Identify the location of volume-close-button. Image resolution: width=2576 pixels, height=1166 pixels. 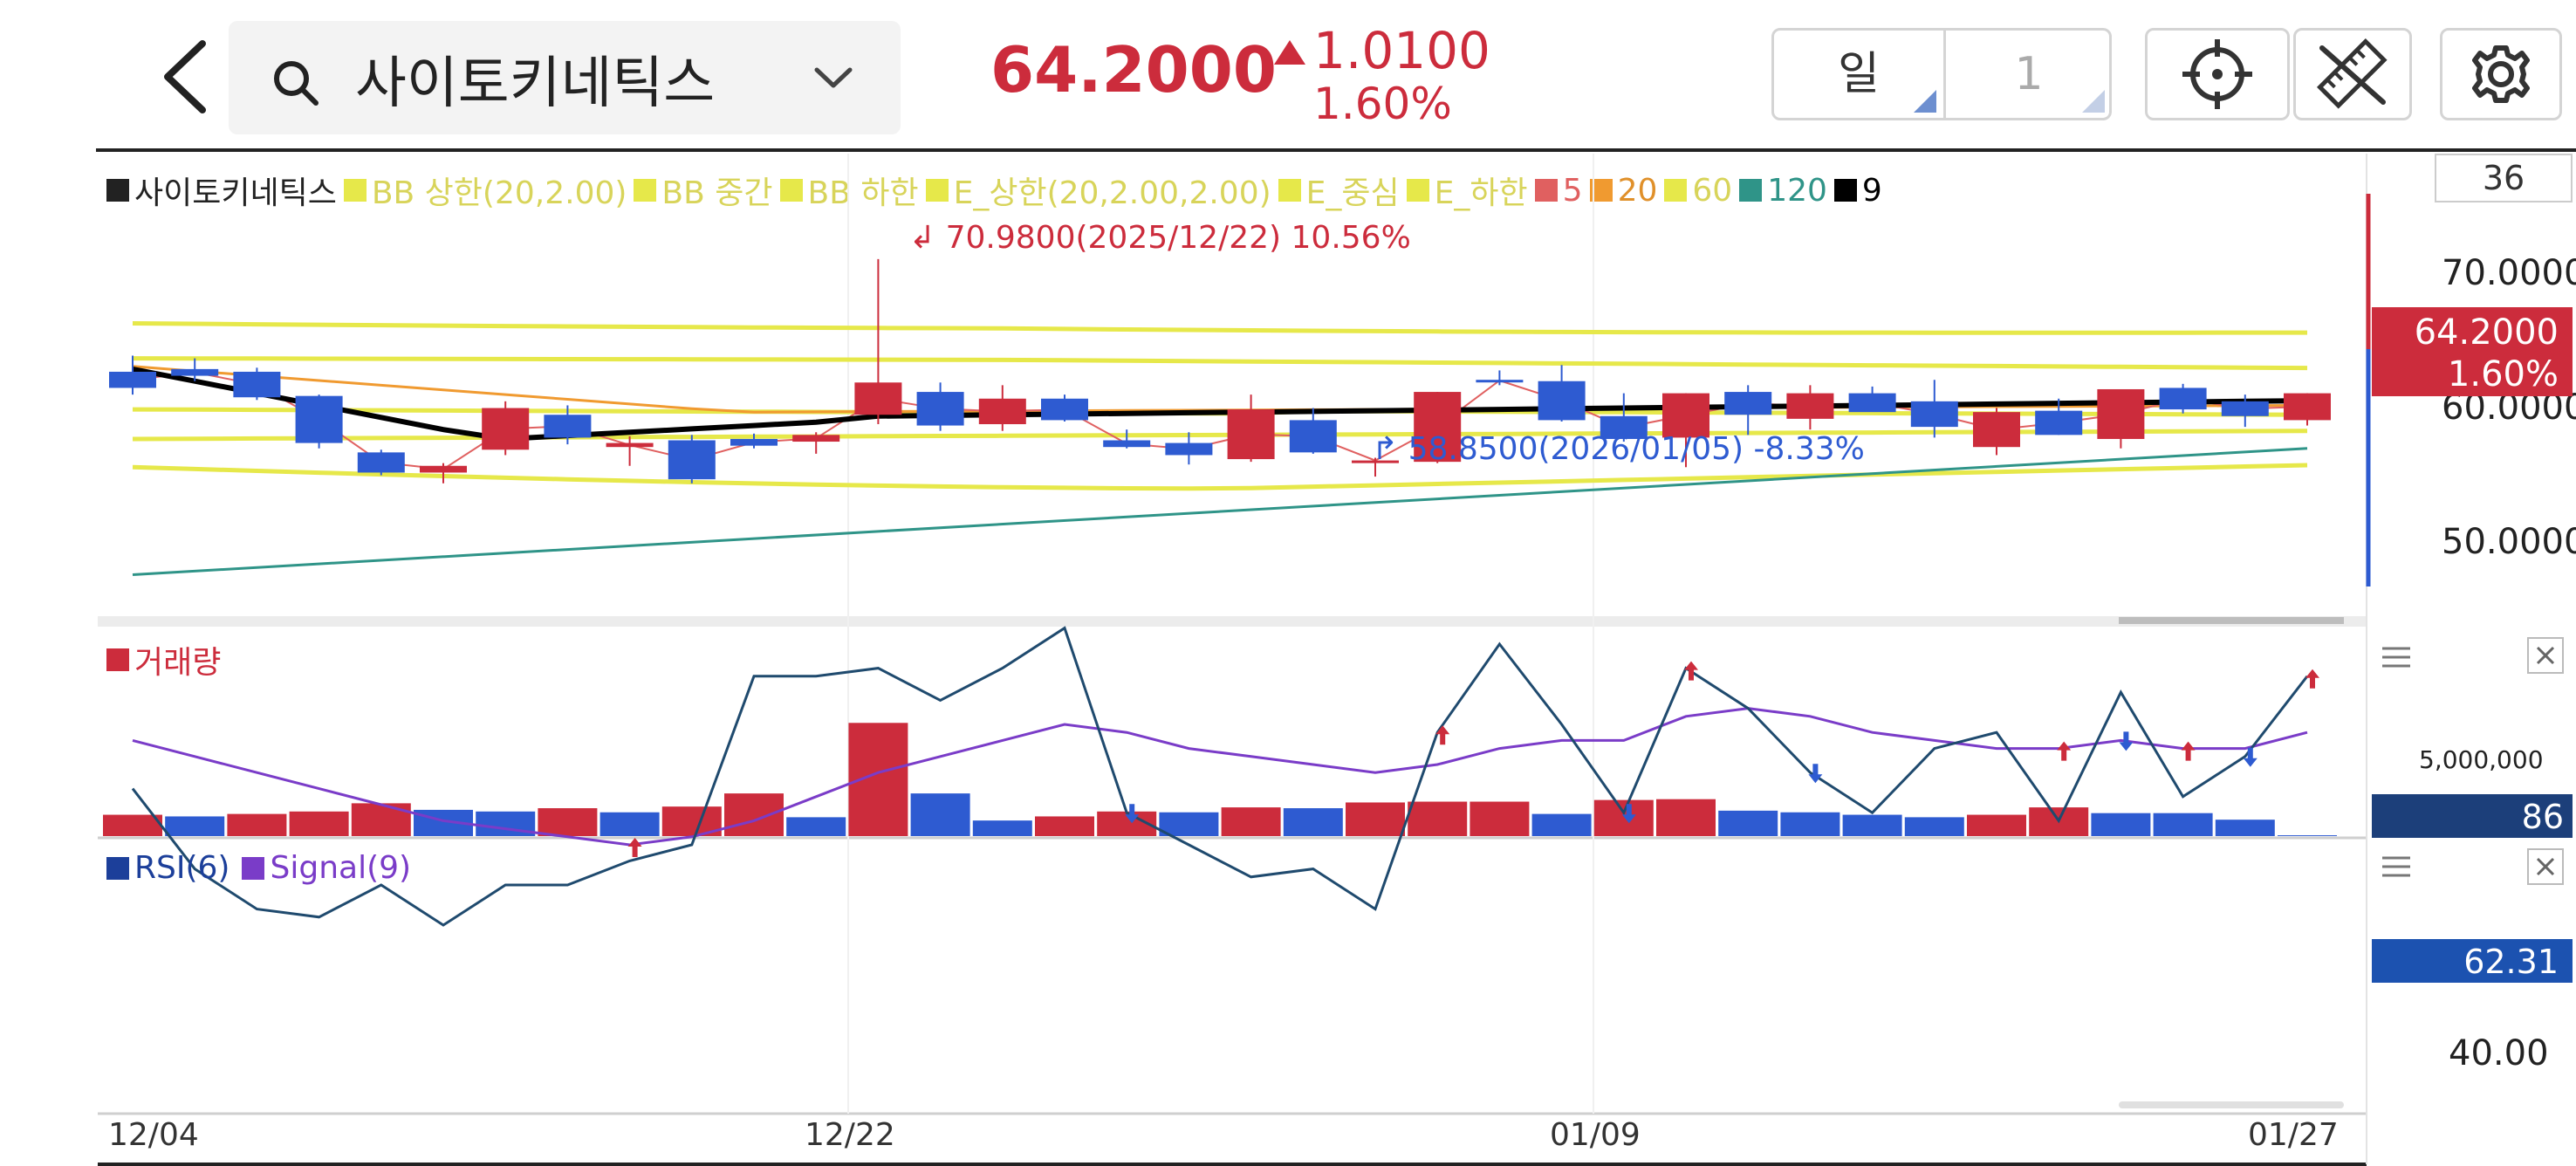
(2545, 655).